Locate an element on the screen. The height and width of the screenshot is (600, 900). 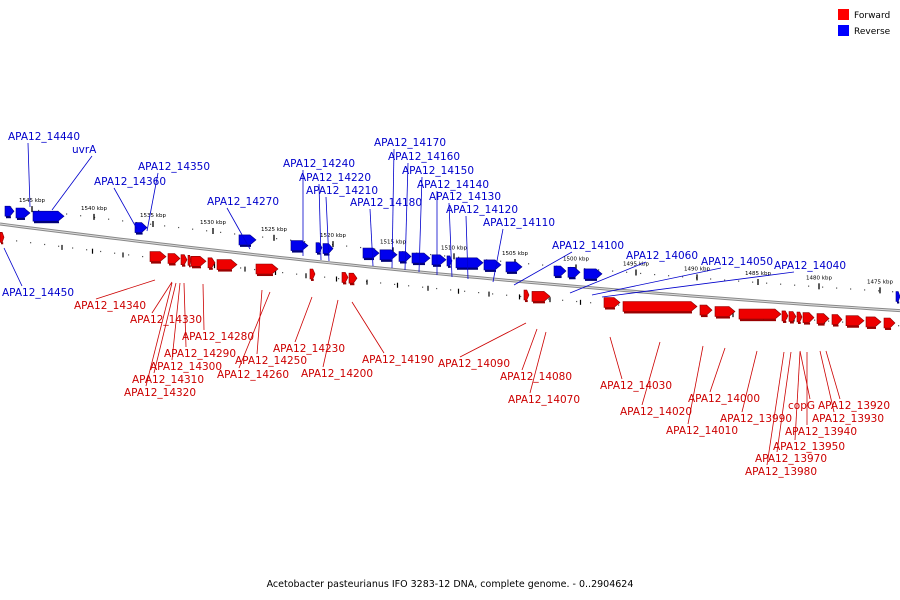
forward-gene-label: APA12_14320 is located at coordinates (160, 393).